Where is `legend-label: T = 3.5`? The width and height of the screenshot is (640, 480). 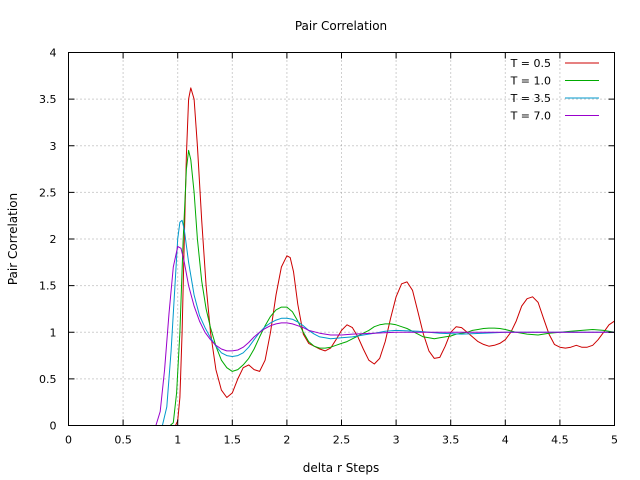
legend-label: T = 3.5 is located at coordinates (530, 98).